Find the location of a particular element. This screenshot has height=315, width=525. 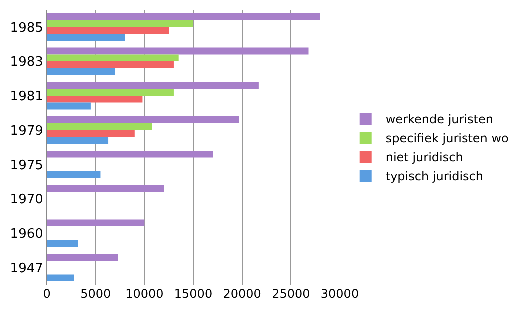

y-tick-label: 1970 is located at coordinates (27, 200).